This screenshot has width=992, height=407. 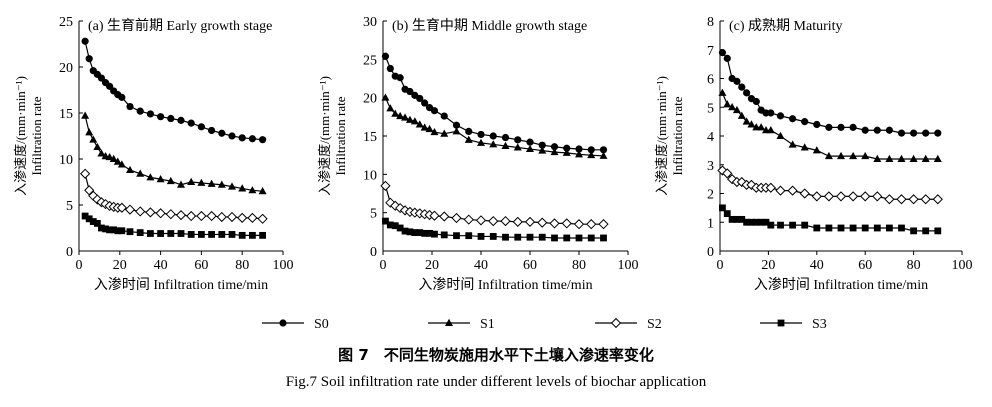 What do you see at coordinates (661, 136) in the screenshot?
I see `y-axis-label: 入渗速度/(mm·min⁻¹)` at bounding box center [661, 136].